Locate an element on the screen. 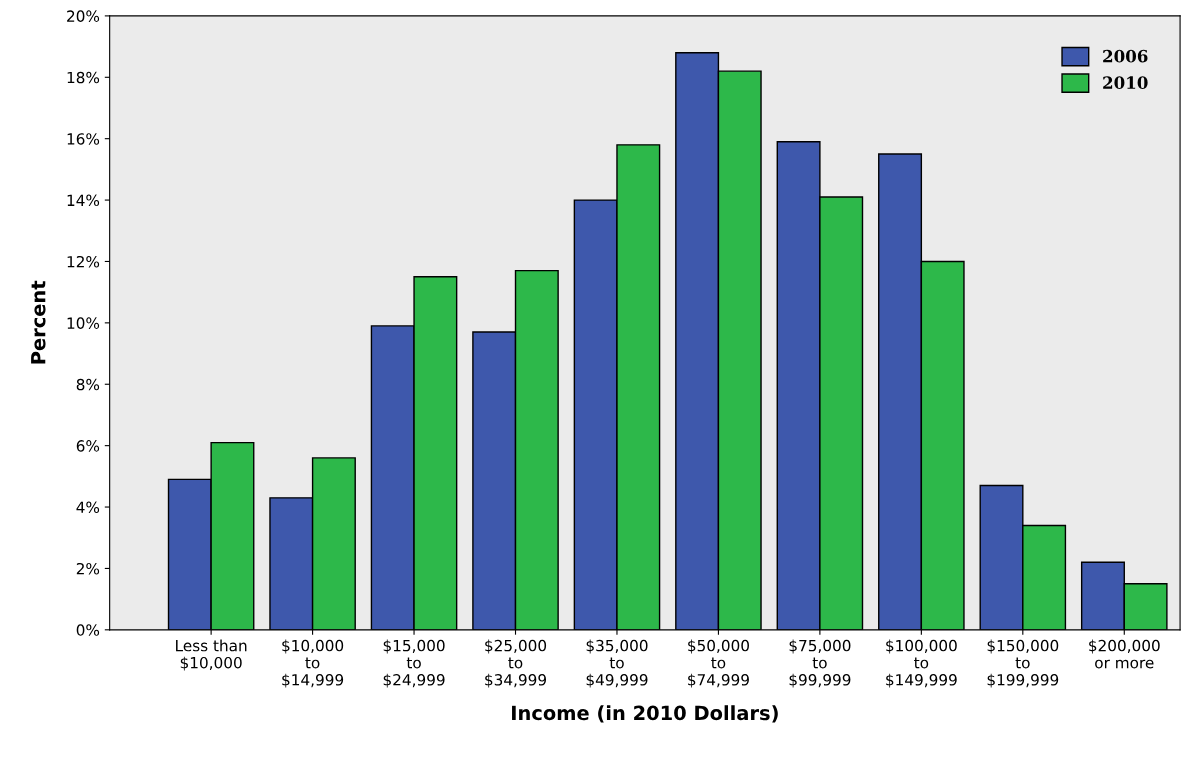  y-tick-label: 20% is located at coordinates (83, 16).